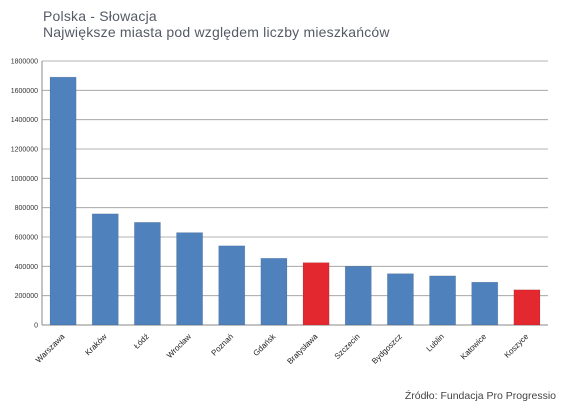  Describe the element at coordinates (26, 238) in the screenshot. I see `y-tick-label: 600000` at that location.